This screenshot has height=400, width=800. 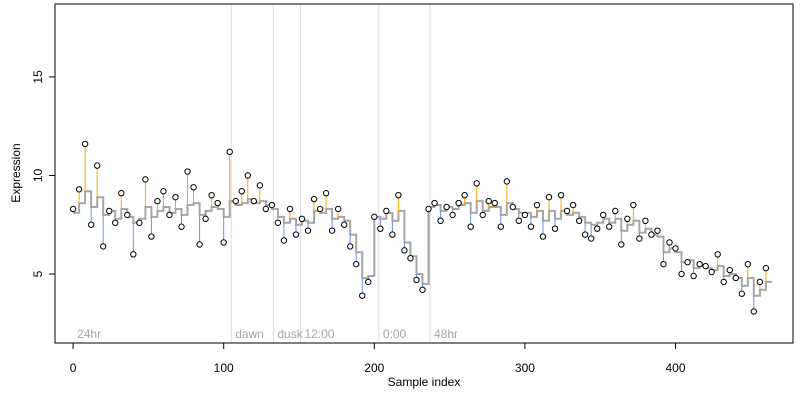 What do you see at coordinates (319, 334) in the screenshot?
I see `phase-label: 12:00` at bounding box center [319, 334].